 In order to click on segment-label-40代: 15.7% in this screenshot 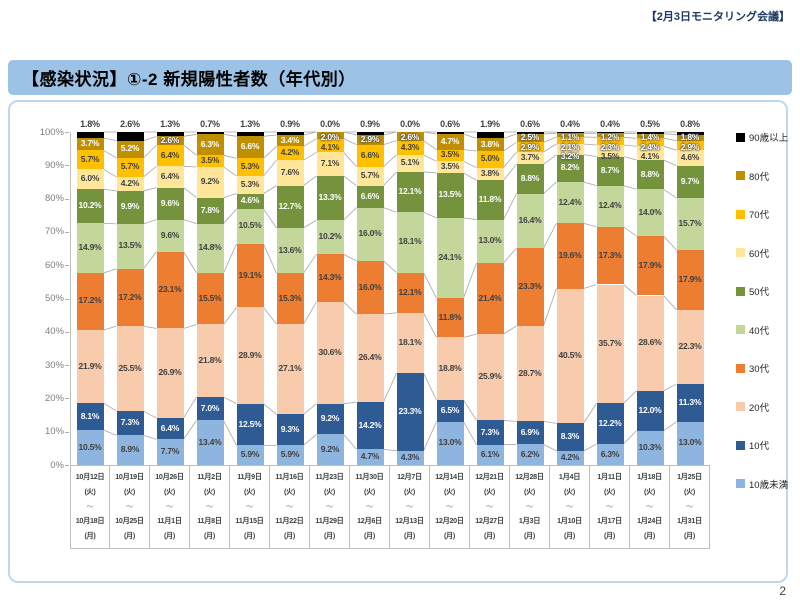, I will do `click(690, 223)`.